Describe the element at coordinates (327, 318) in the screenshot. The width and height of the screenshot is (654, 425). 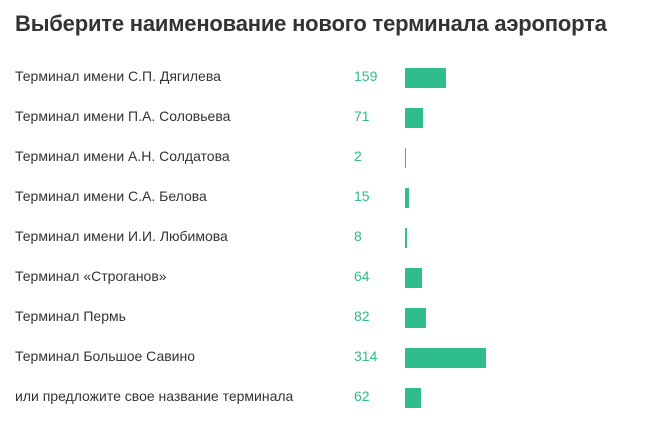
I see `poll-option-row: Терминал Пермь 82` at that location.